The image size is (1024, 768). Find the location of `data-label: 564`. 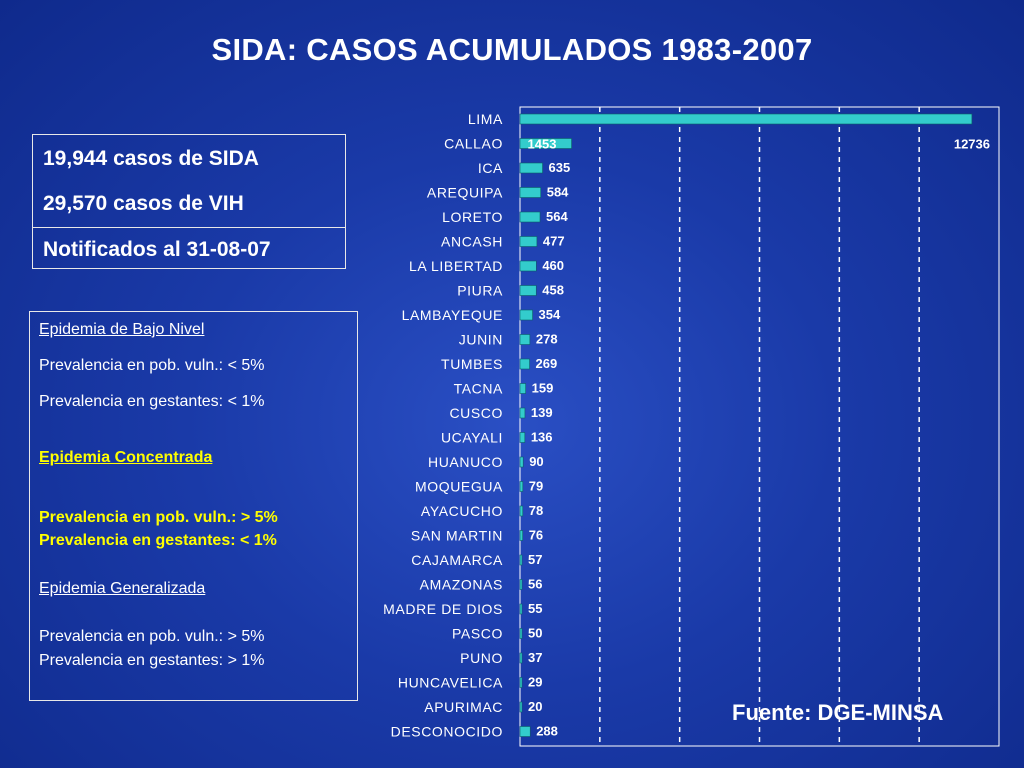

data-label: 564 is located at coordinates (557, 216).